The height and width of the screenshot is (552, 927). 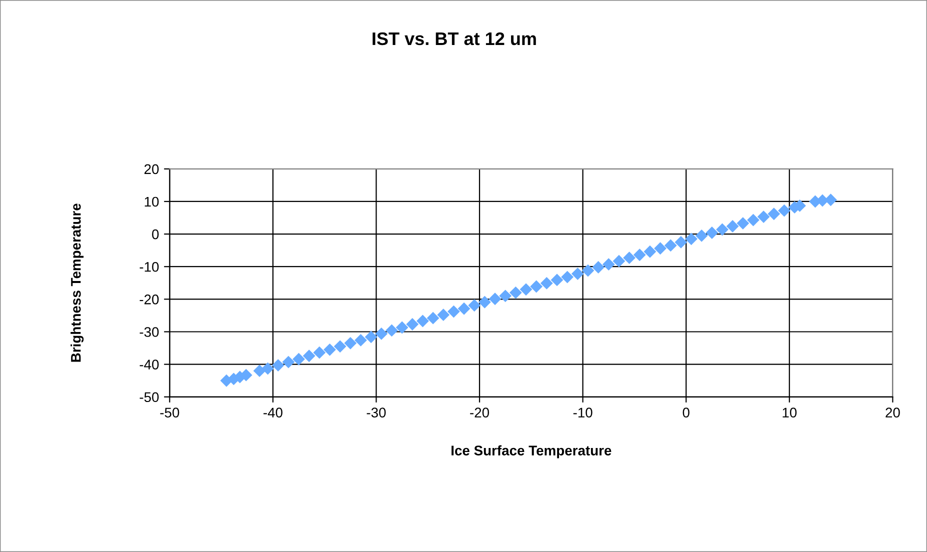 I want to click on y-tick-label: -30, so click(x=149, y=332).